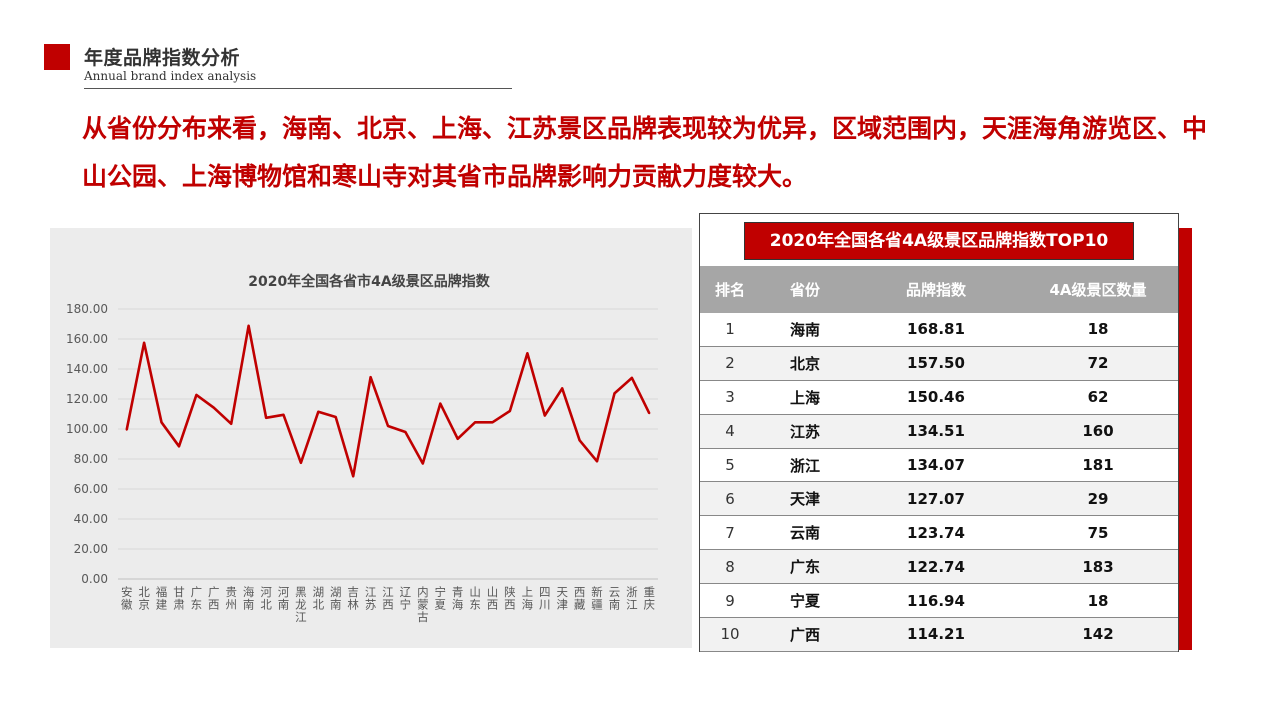  Describe the element at coordinates (805, 465) in the screenshot. I see `province-cell: 浙江` at that location.